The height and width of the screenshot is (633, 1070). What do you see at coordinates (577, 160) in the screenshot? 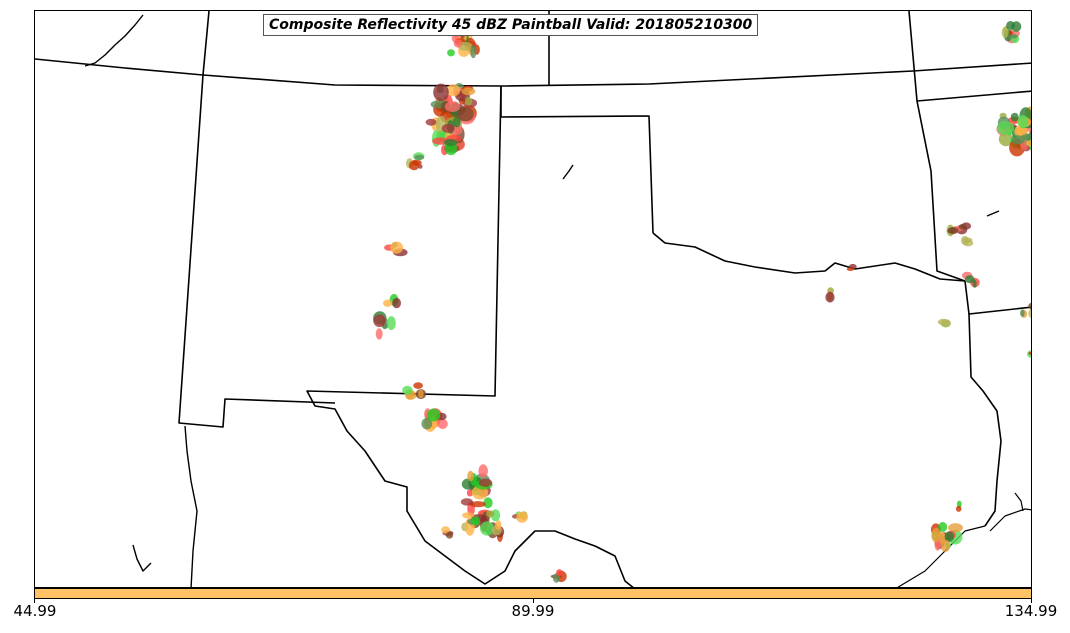
I see `boundary-oklahoma-panhandle` at bounding box center [577, 160].